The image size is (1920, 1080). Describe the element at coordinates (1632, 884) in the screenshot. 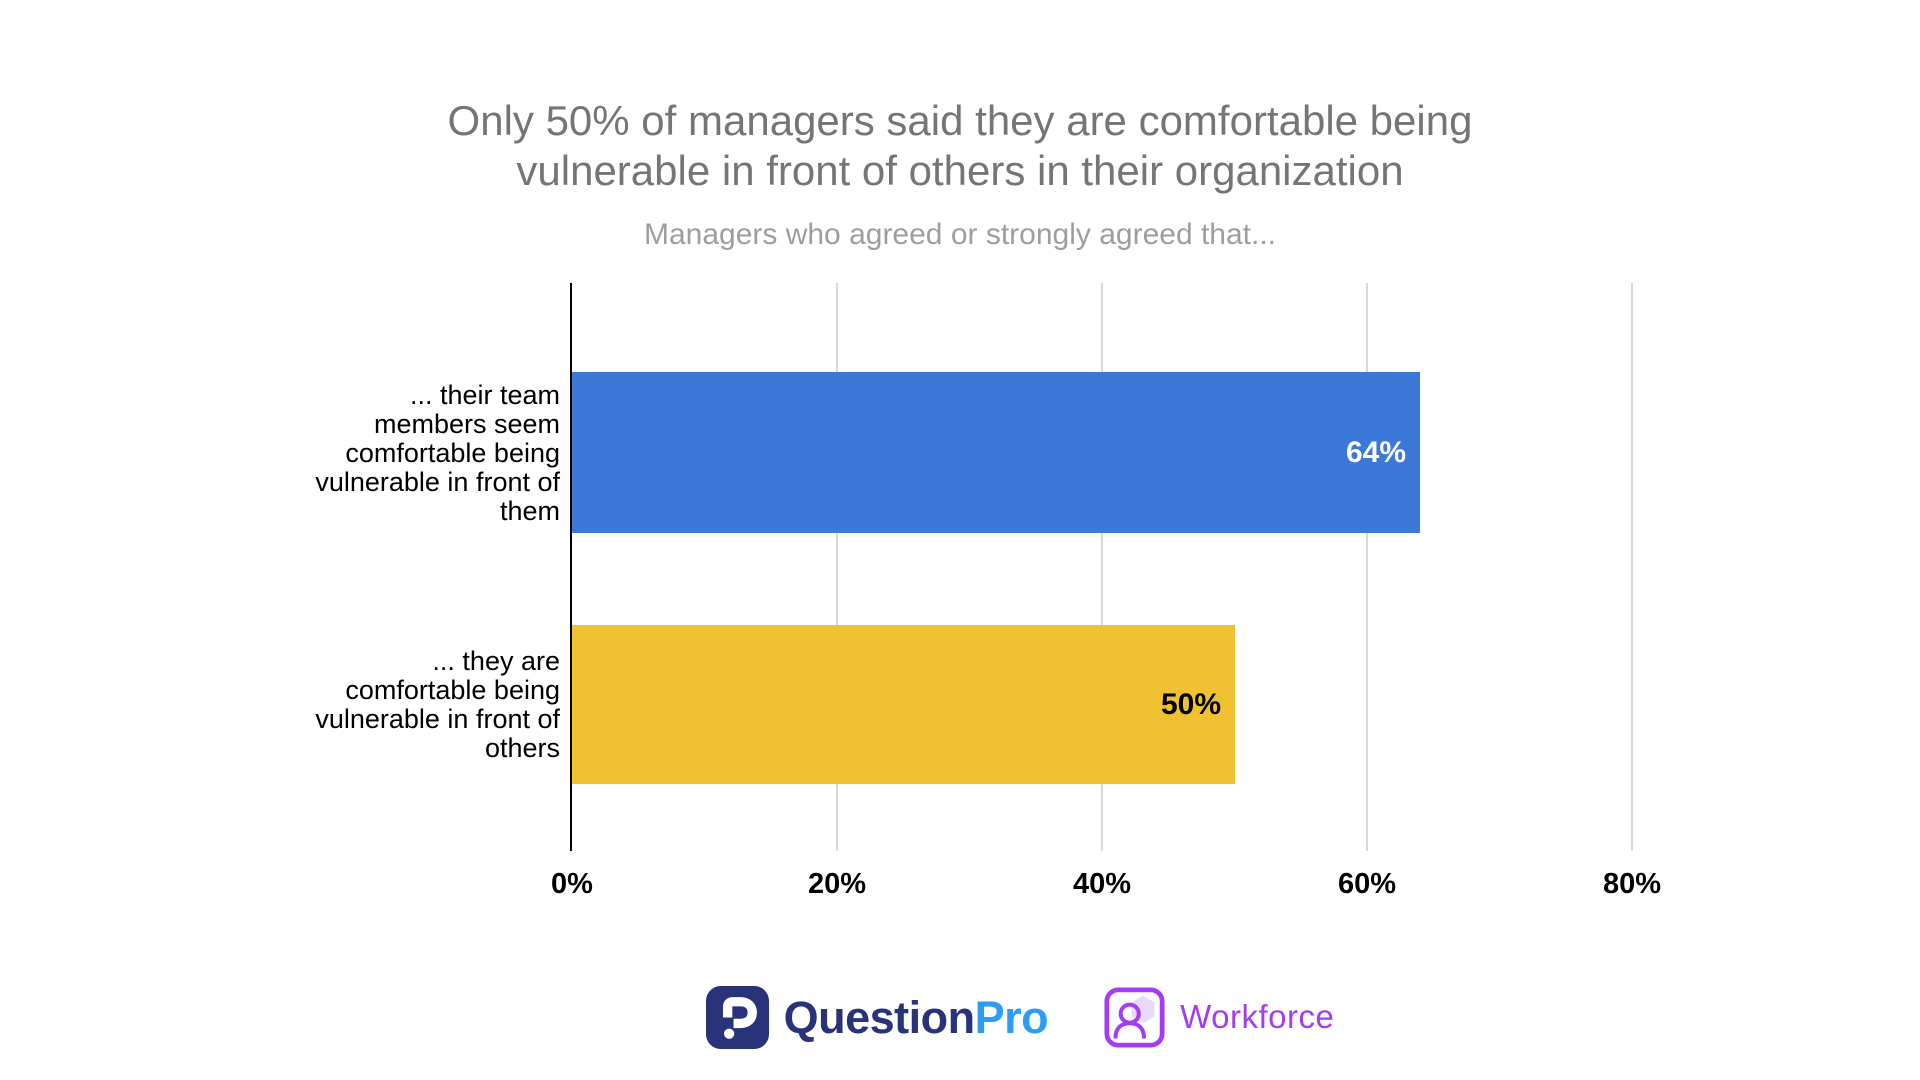

I see `x-tick-label: 80%` at that location.